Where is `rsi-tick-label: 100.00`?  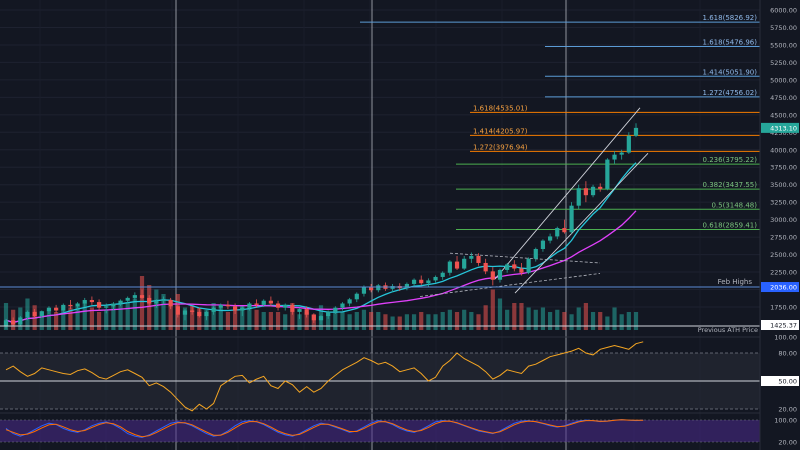 rsi-tick-label: 100.00 is located at coordinates (785, 338).